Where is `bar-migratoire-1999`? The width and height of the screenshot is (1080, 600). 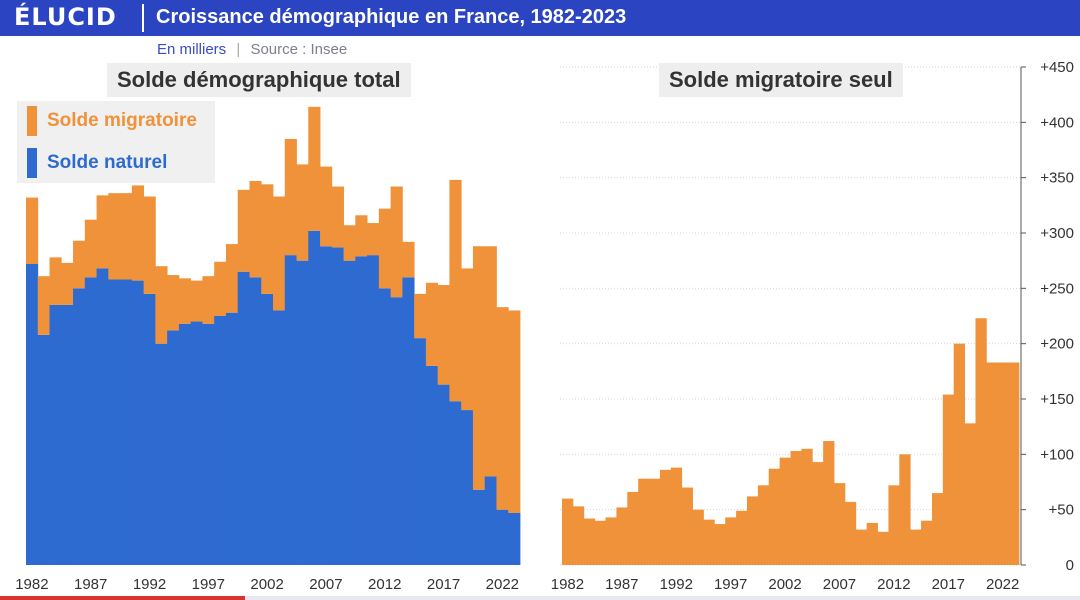 bar-migratoire-1999 is located at coordinates (232, 278).